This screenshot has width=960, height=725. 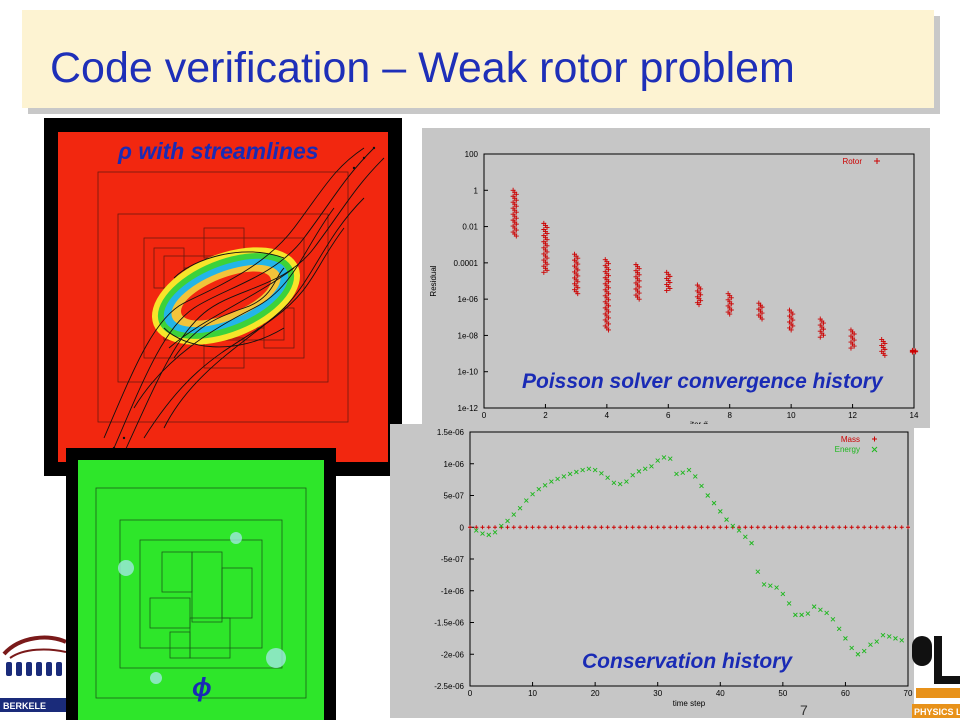 I want to click on density-panel-label: ρ with streamlines, so click(x=218, y=151).